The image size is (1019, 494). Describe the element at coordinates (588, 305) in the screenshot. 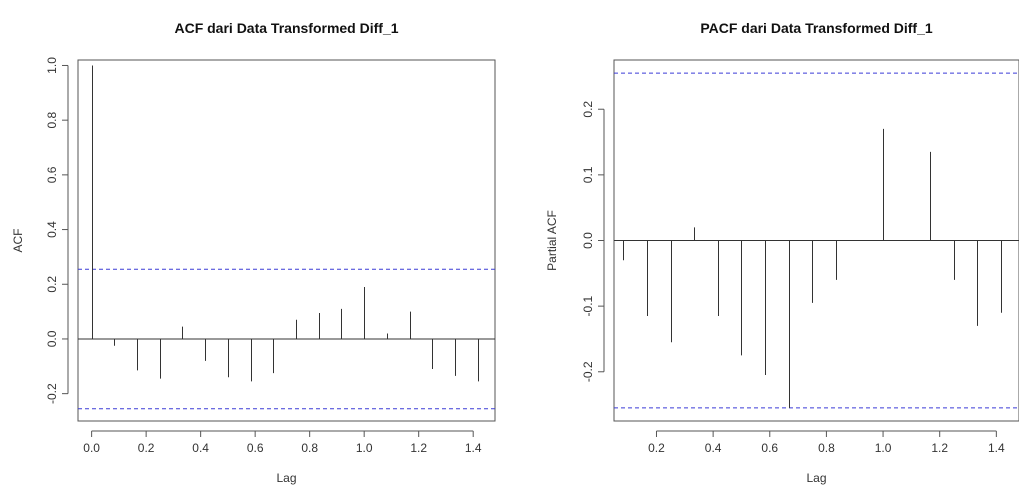

I see `pacf-y-tick-label: -0.1` at that location.